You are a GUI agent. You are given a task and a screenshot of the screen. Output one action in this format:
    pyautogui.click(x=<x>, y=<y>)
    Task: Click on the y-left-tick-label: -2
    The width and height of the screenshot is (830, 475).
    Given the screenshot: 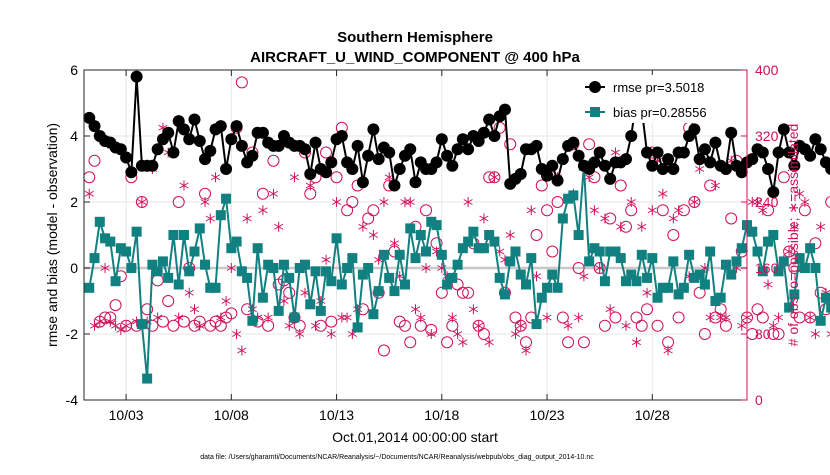 What is the action you would take?
    pyautogui.click(x=72, y=334)
    